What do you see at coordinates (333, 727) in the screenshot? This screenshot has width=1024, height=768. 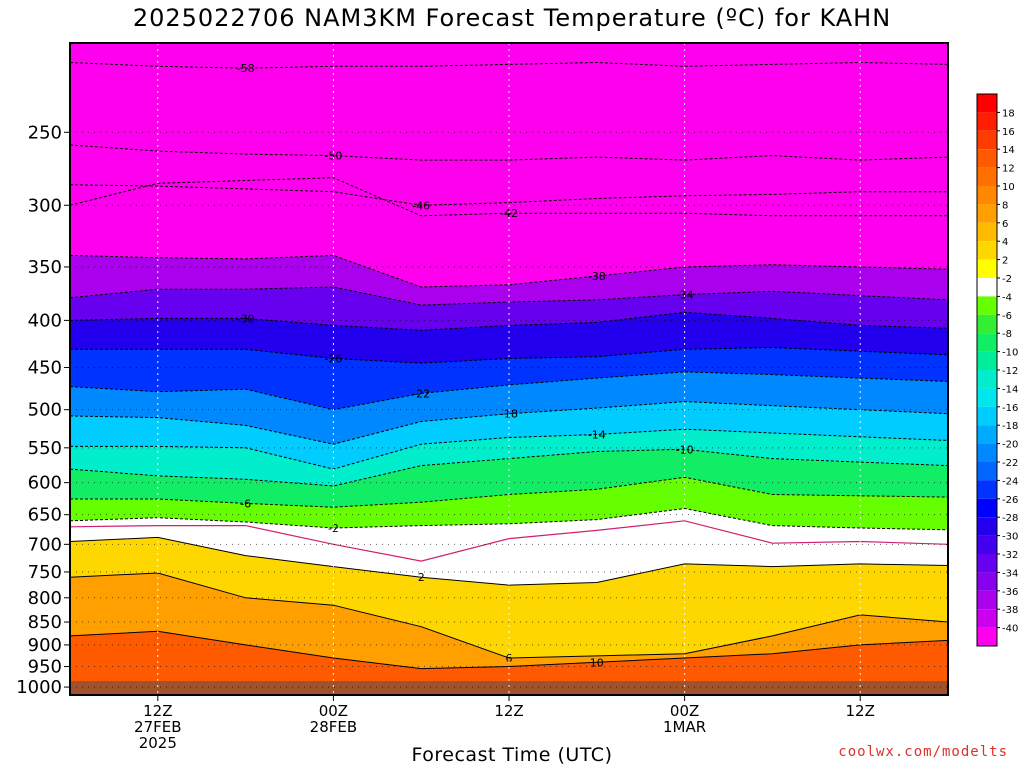 I see `x-tick-label: 28FEB` at bounding box center [333, 727].